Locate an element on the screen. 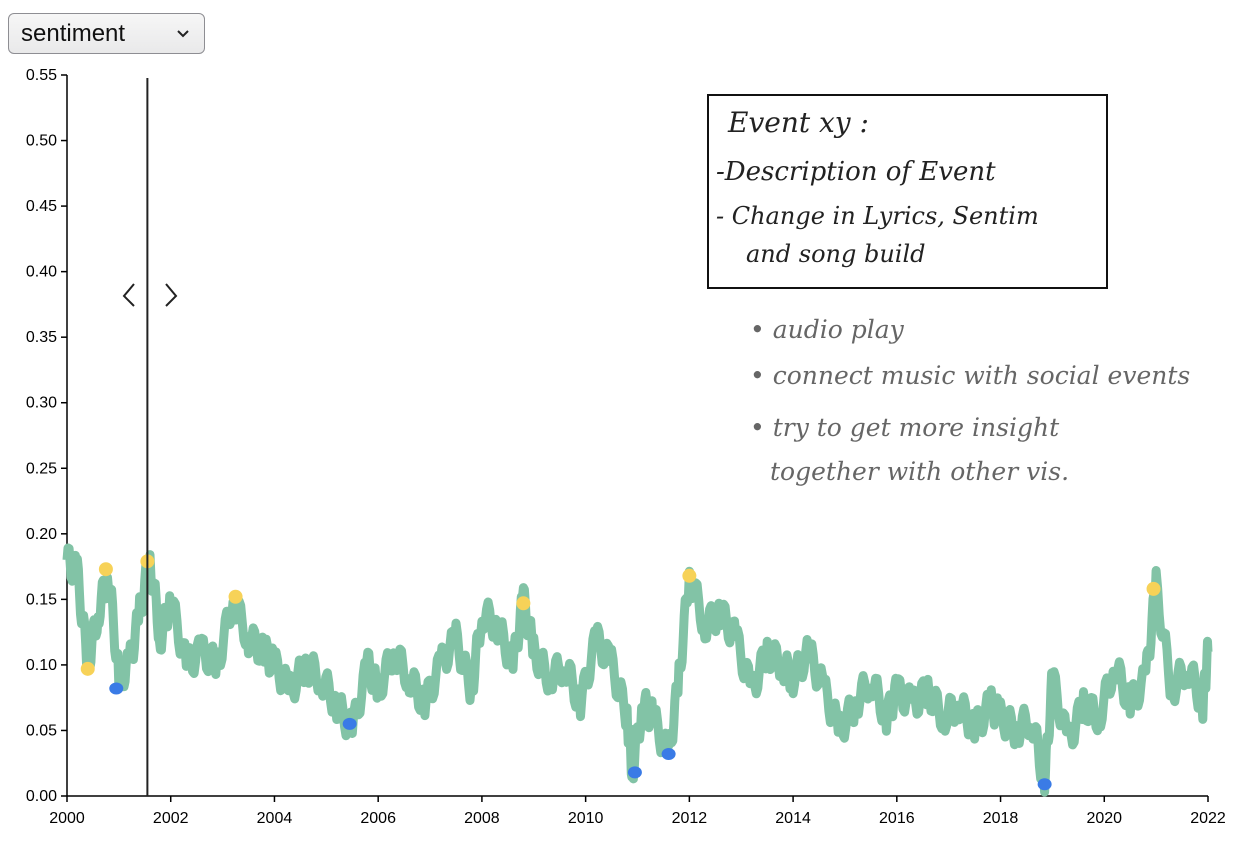  x-tick-label: 2008 is located at coordinates (482, 818).